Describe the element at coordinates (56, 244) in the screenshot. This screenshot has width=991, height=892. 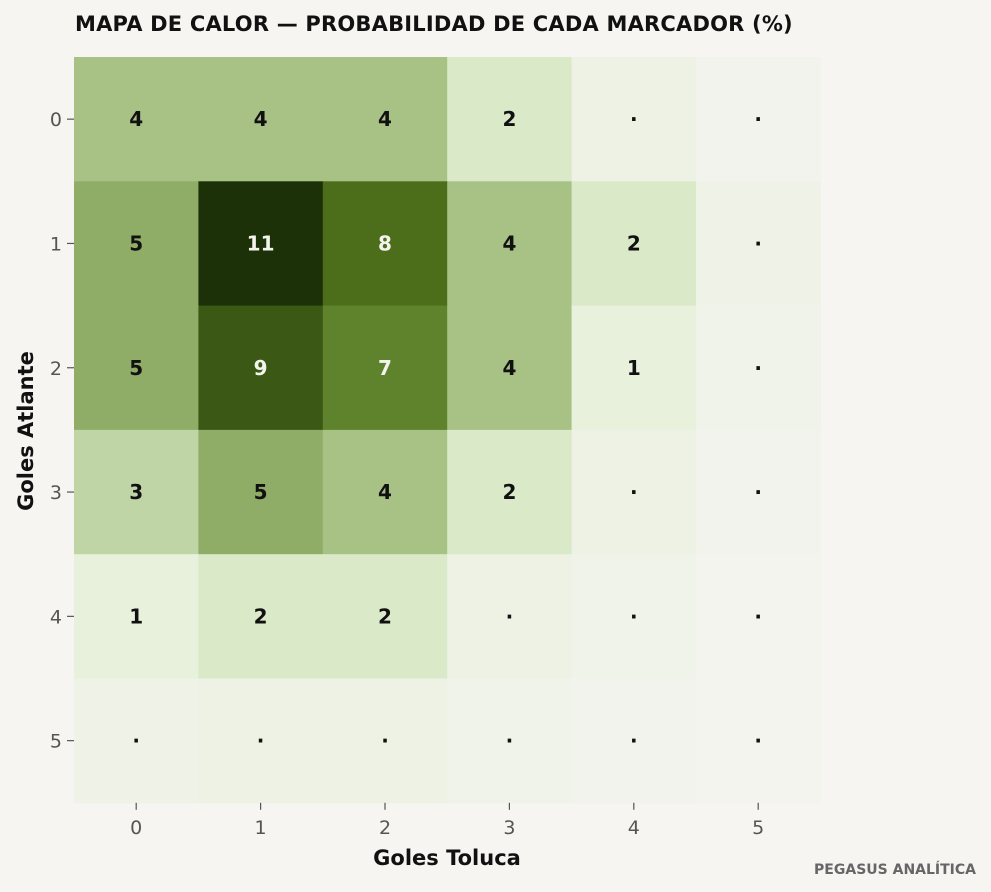
I see `y-tick-label: 1` at that location.